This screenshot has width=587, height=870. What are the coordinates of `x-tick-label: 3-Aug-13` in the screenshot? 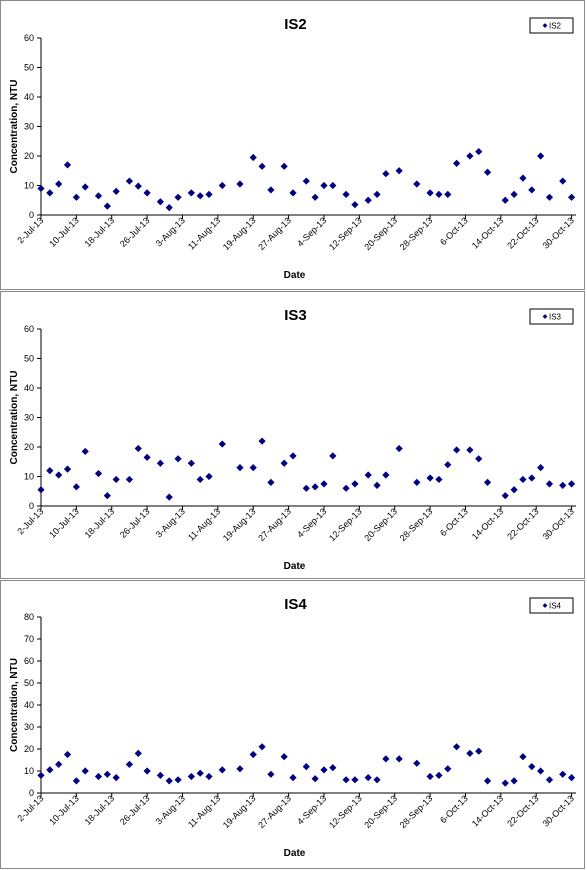 It's located at (170, 231).